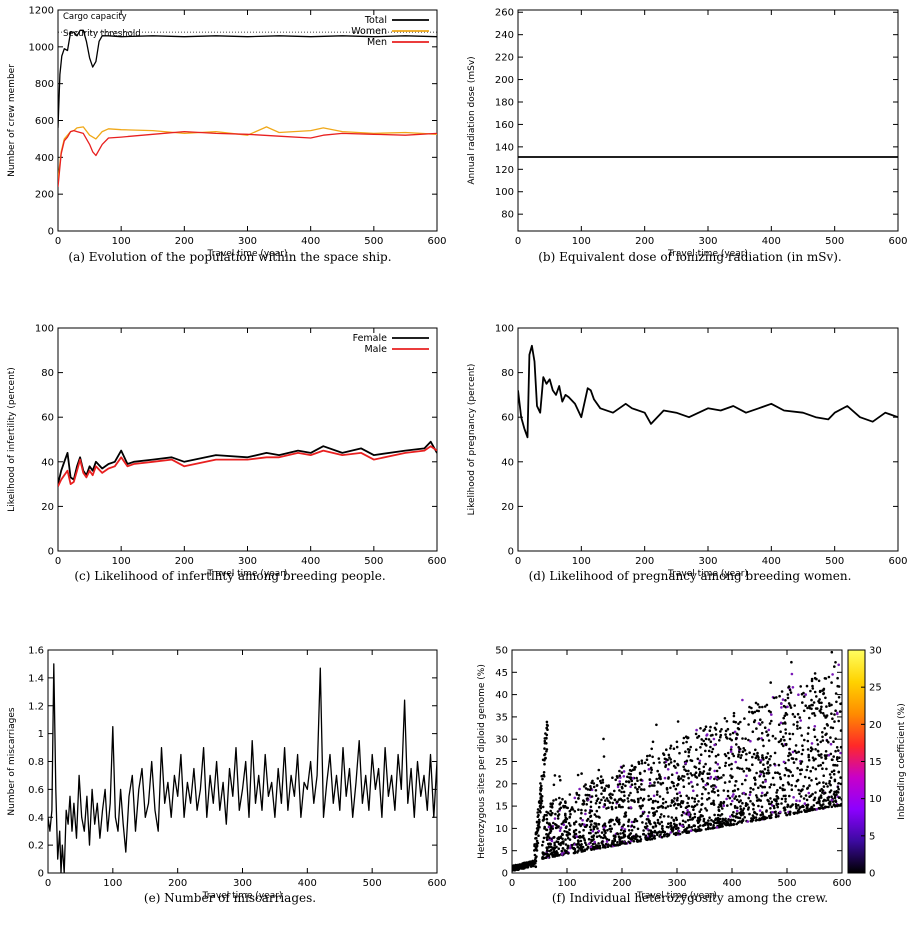 This screenshot has width=916, height=940. Describe the element at coordinates (644, 561) in the screenshot. I see `x-tick-label: 200` at that location.